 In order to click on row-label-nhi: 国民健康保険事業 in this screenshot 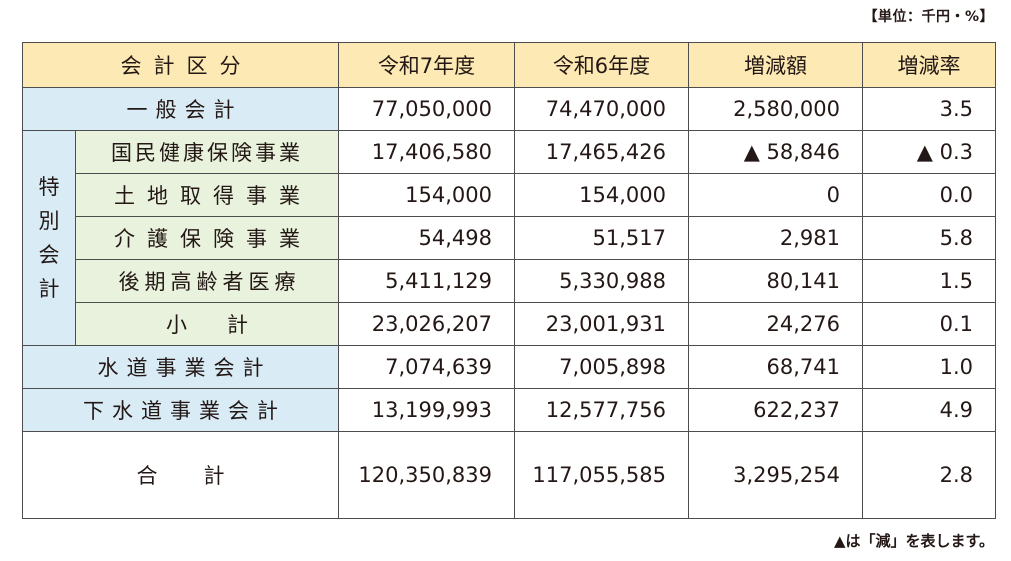, I will do `click(207, 152)`.